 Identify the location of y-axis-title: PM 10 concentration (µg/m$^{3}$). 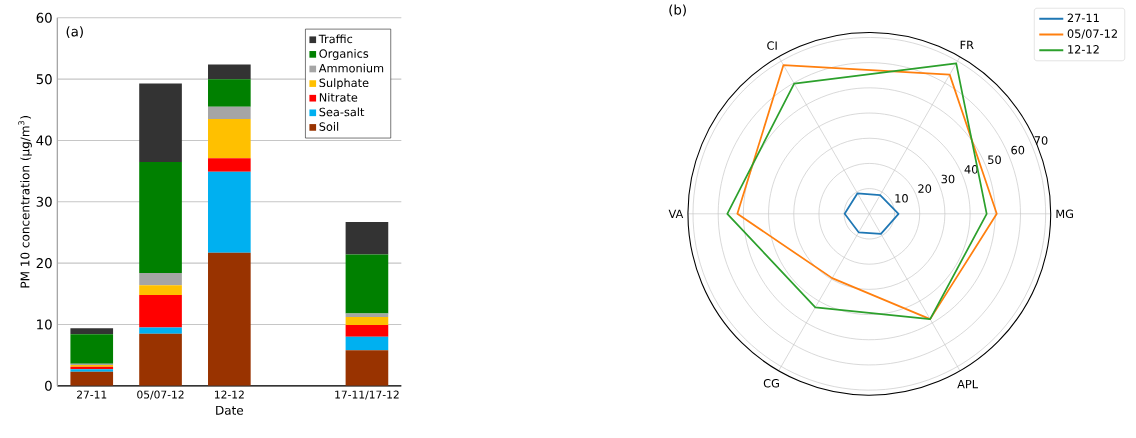
(25, 202).